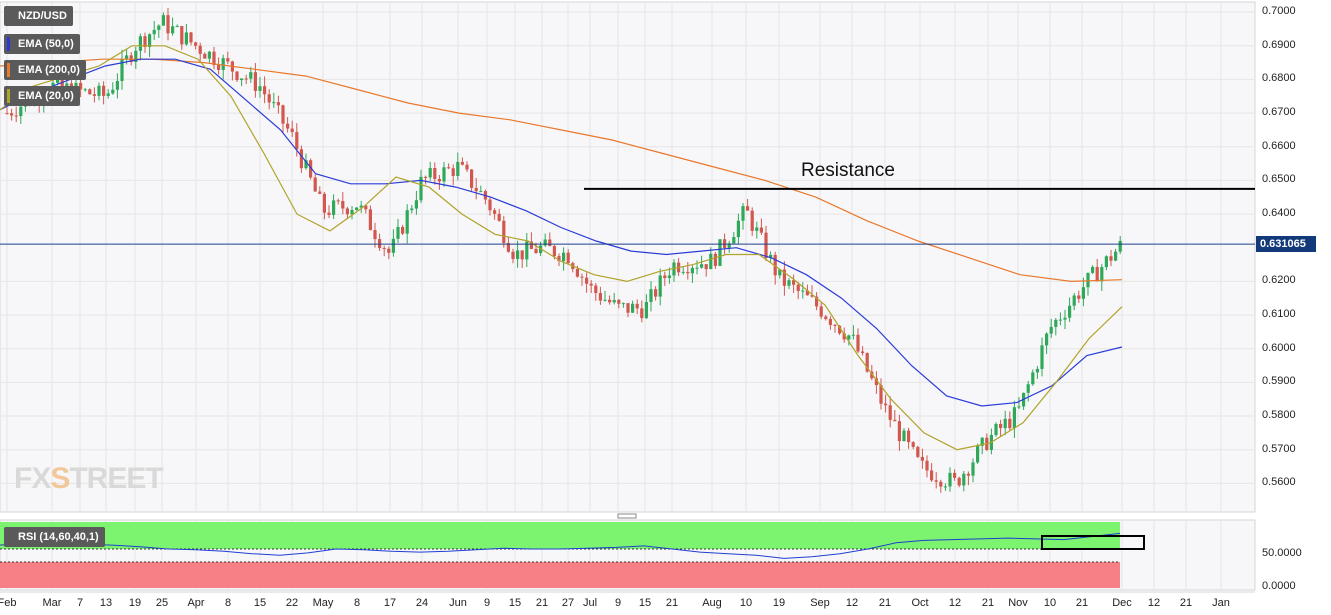  What do you see at coordinates (106, 603) in the screenshot?
I see `x-tick-label: 13` at bounding box center [106, 603].